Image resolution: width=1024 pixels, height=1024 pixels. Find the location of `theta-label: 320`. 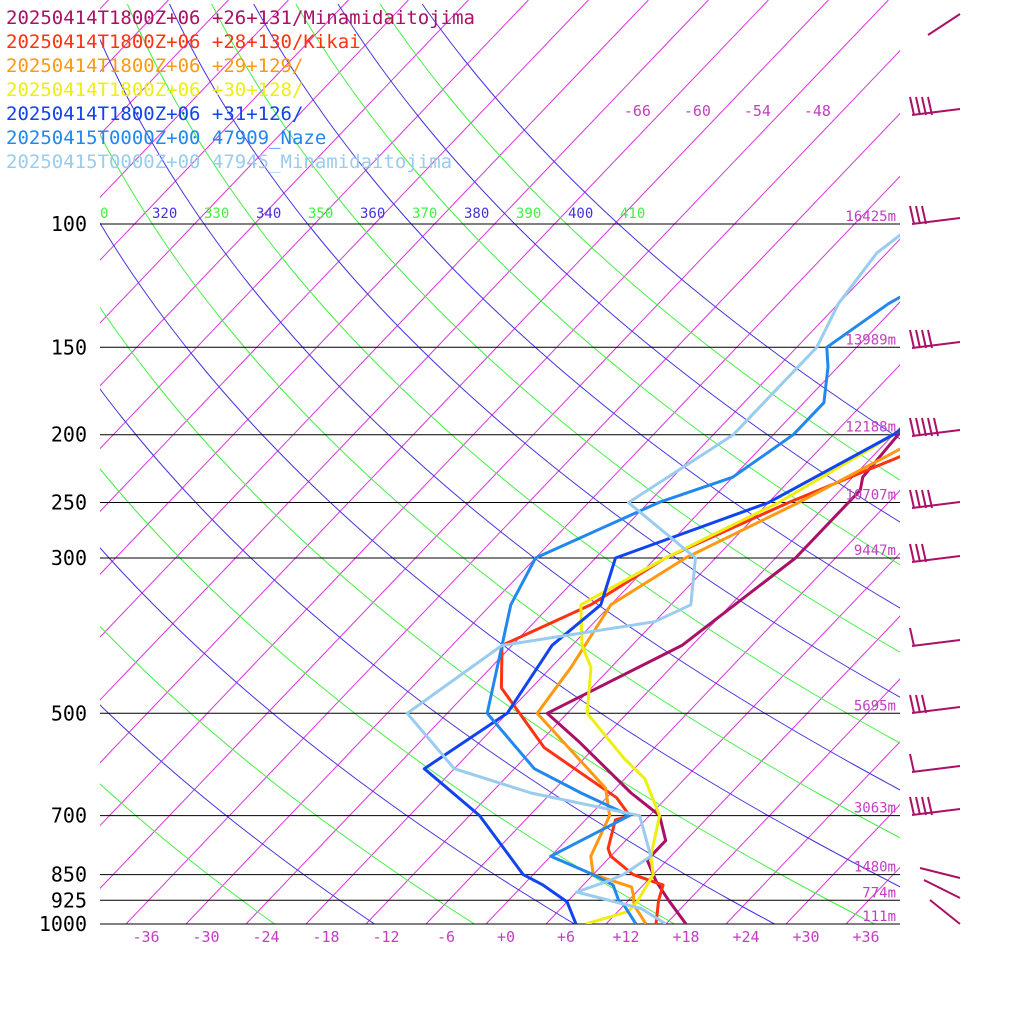

theta-label: 320 is located at coordinates (164, 214).